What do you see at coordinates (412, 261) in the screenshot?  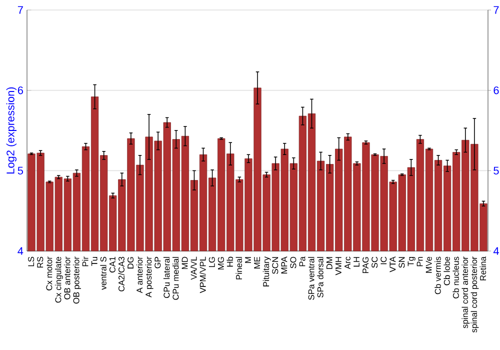 I see `x-tick-label: Tg` at bounding box center [412, 261].